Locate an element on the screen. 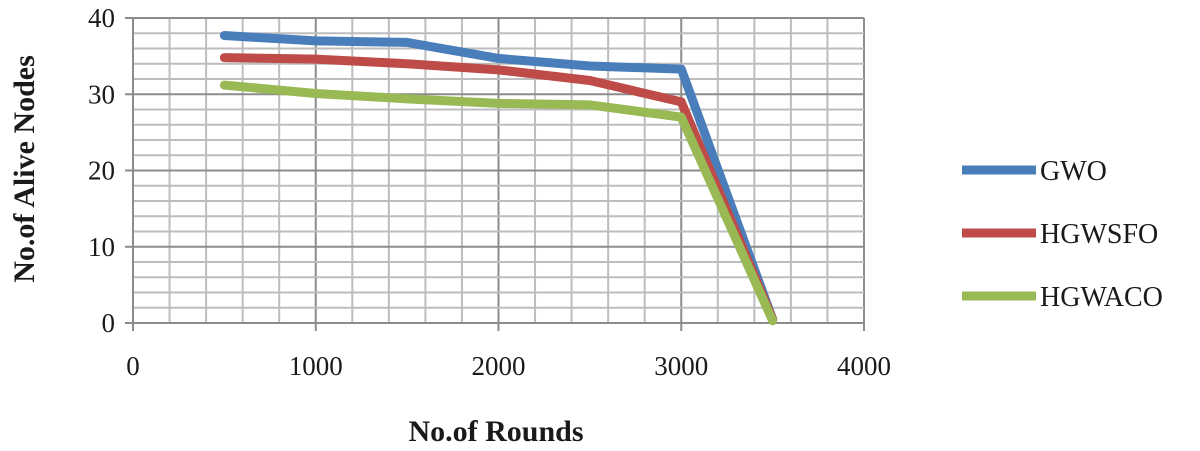 The image size is (1200, 451). legend-label-gwo: GWO is located at coordinates (1073, 171).